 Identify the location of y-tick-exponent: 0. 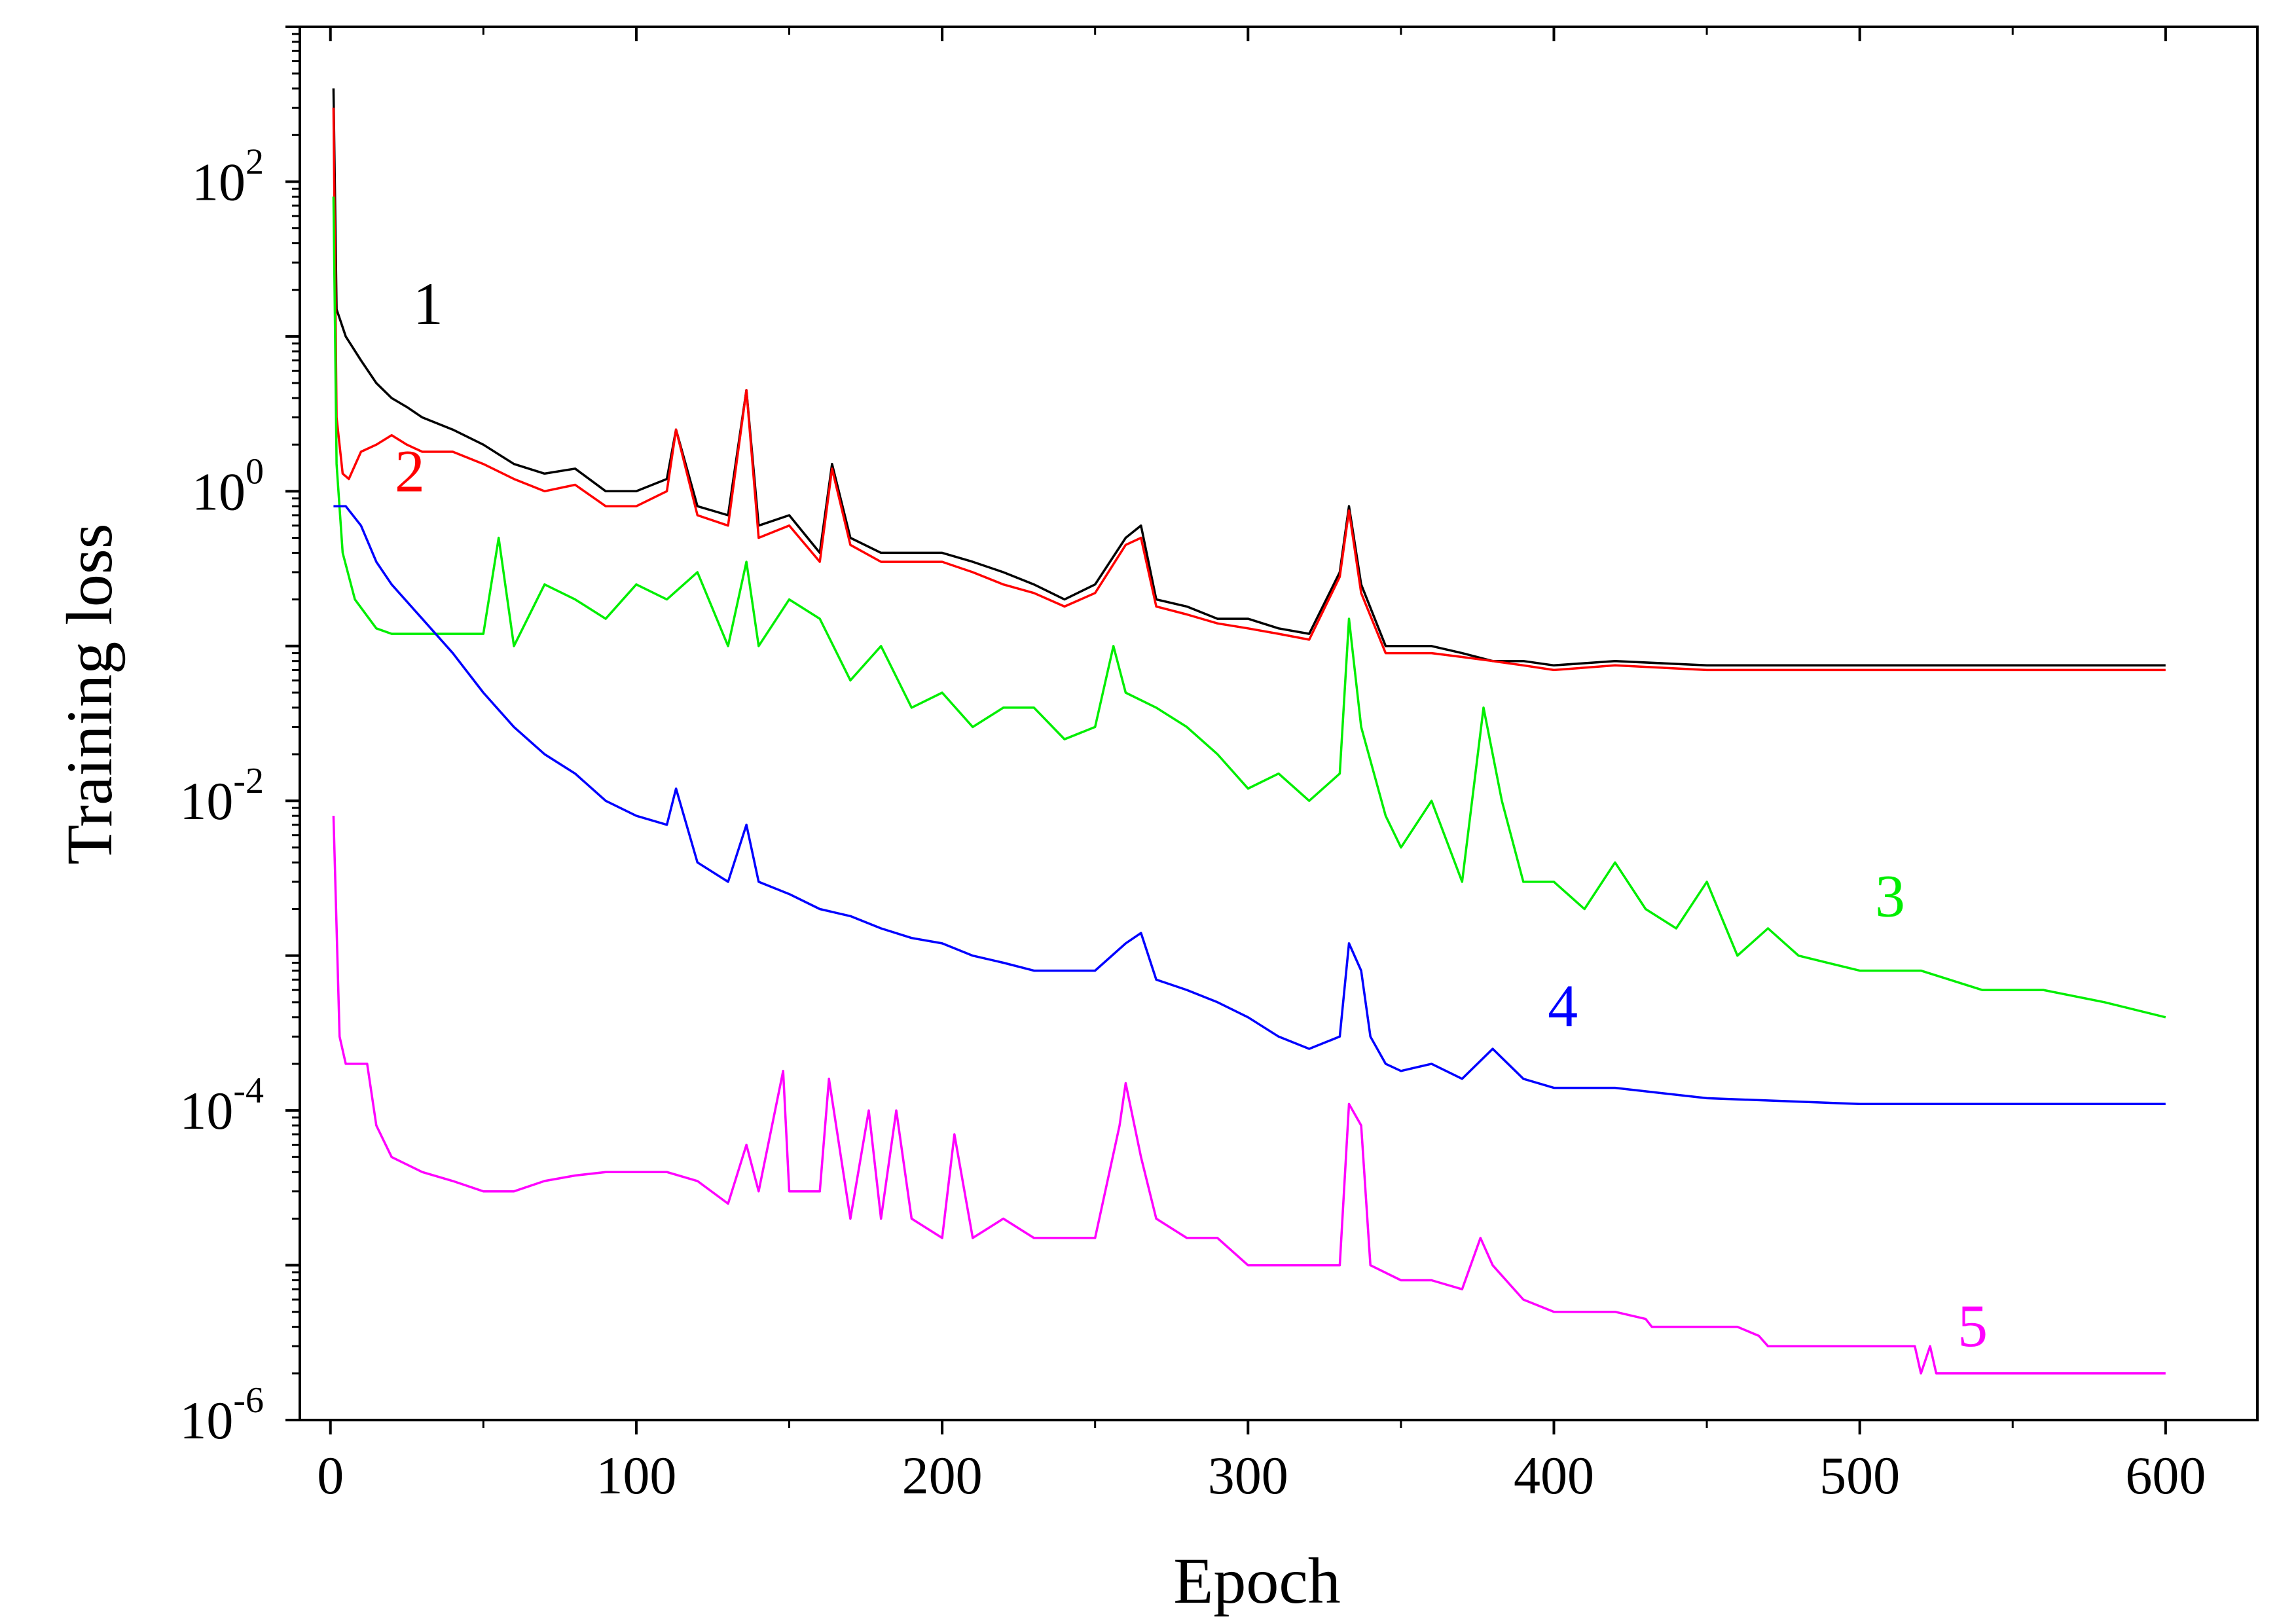
(255, 471).